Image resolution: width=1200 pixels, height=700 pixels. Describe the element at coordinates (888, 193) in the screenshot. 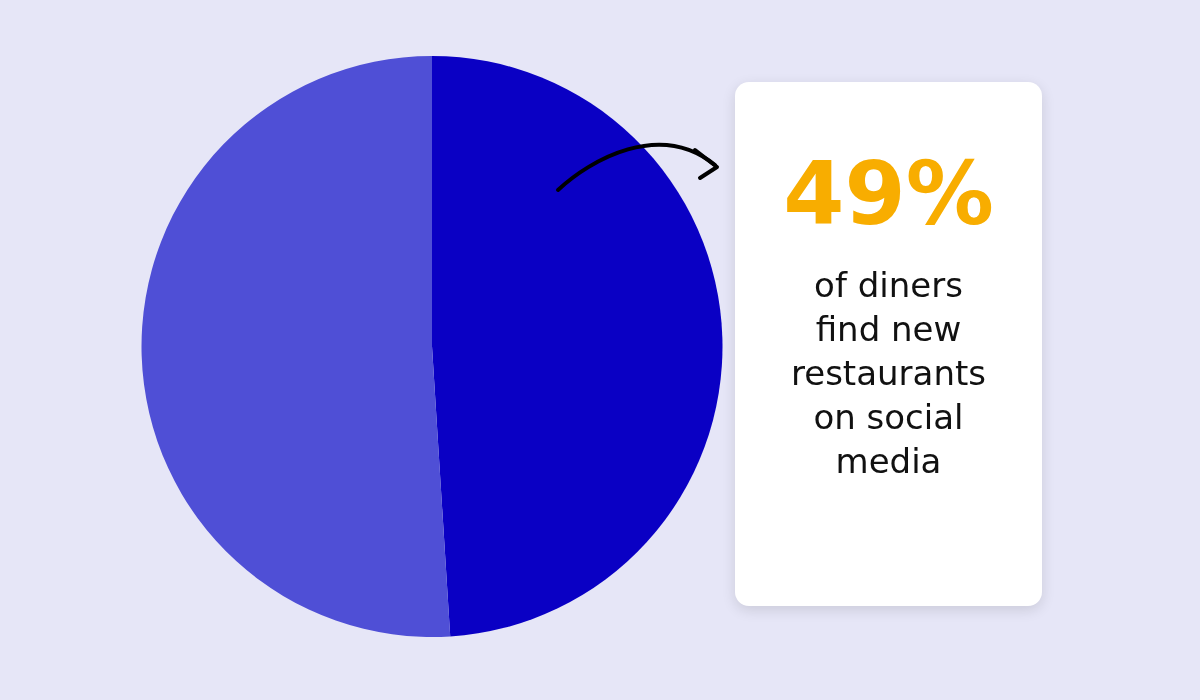

I see `text: 49%` at that location.